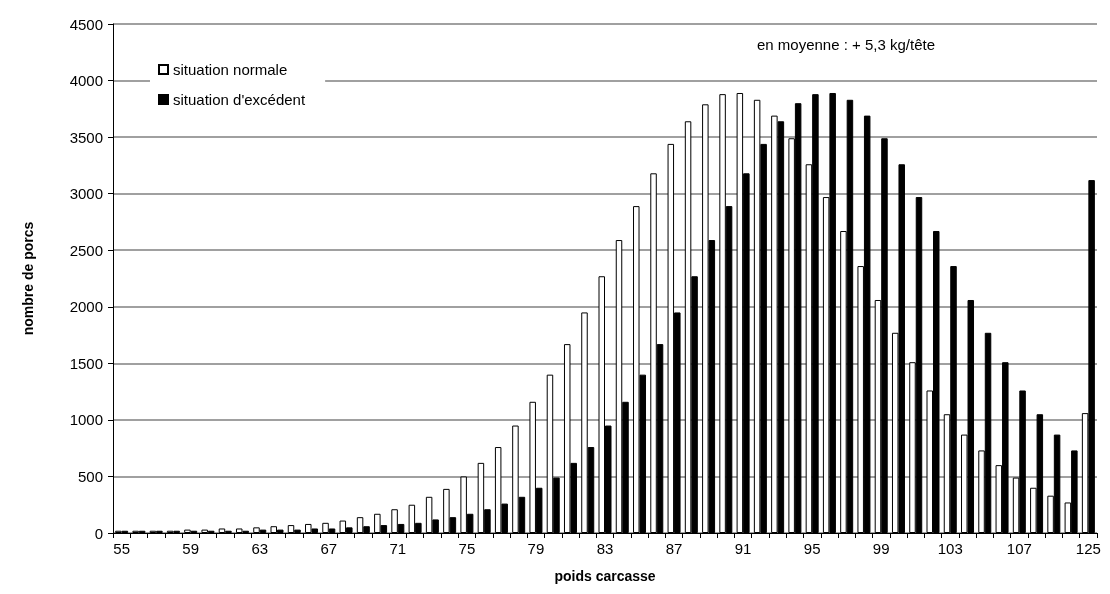  I want to click on x-tick-label: 99, so click(881, 548).